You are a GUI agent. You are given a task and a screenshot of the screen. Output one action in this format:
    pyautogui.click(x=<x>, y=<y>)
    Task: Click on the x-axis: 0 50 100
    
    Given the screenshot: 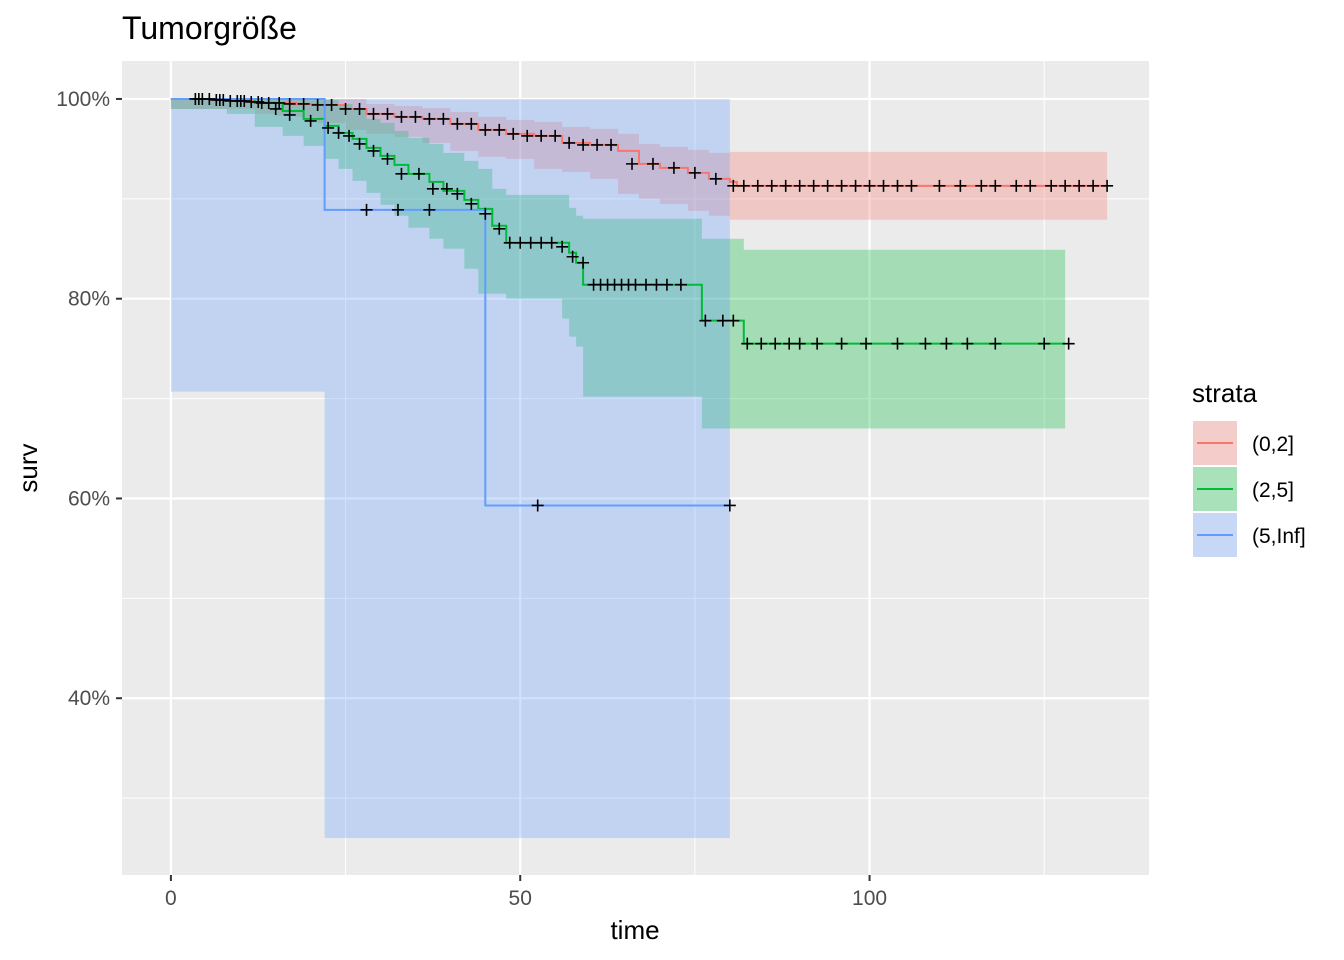 What is the action you would take?
    pyautogui.click(x=526, y=892)
    